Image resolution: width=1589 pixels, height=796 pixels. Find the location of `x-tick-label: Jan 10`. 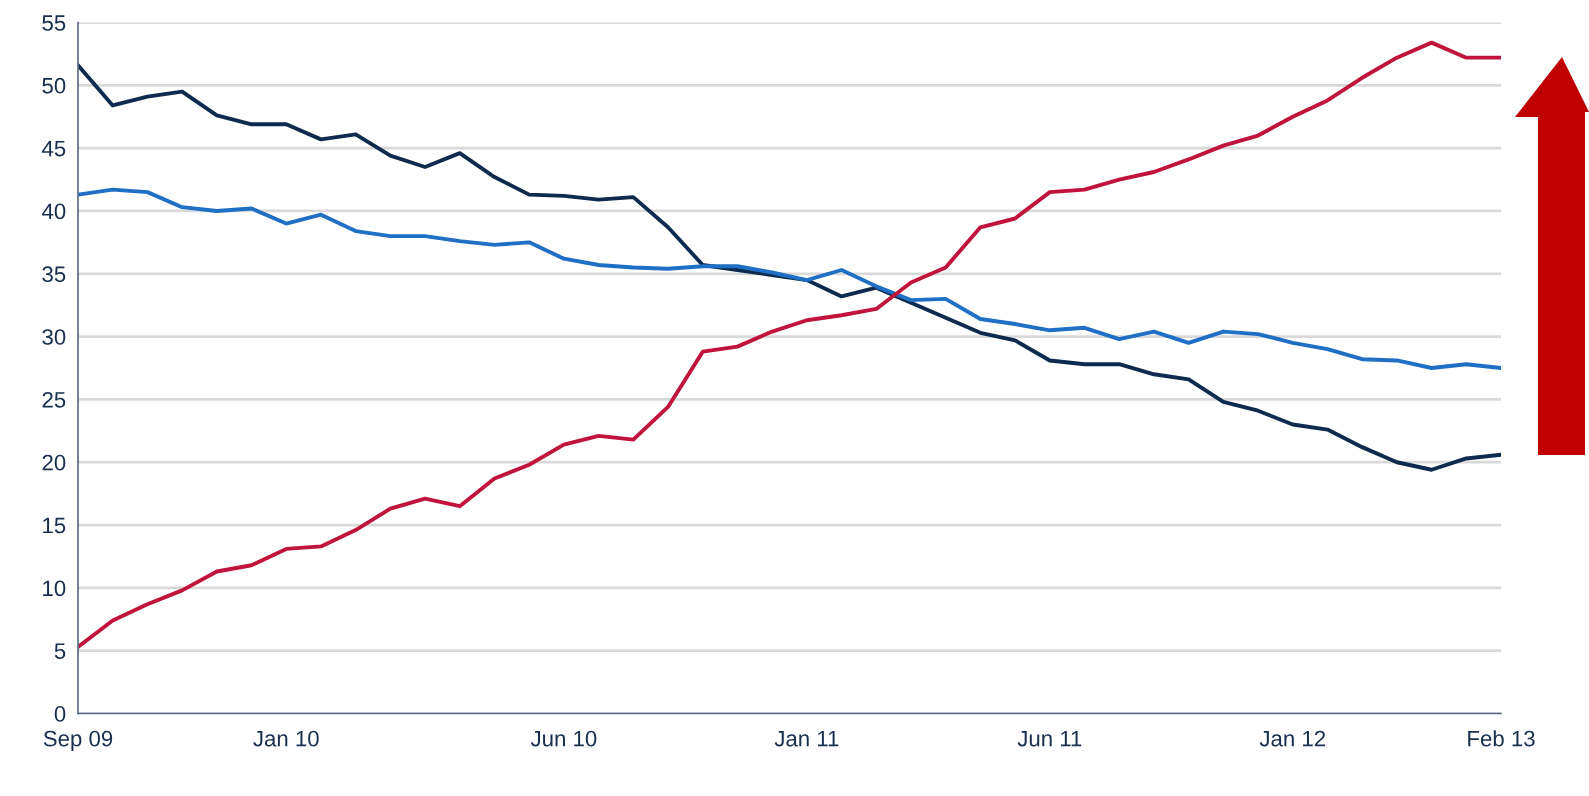

x-tick-label: Jan 10 is located at coordinates (286, 738).